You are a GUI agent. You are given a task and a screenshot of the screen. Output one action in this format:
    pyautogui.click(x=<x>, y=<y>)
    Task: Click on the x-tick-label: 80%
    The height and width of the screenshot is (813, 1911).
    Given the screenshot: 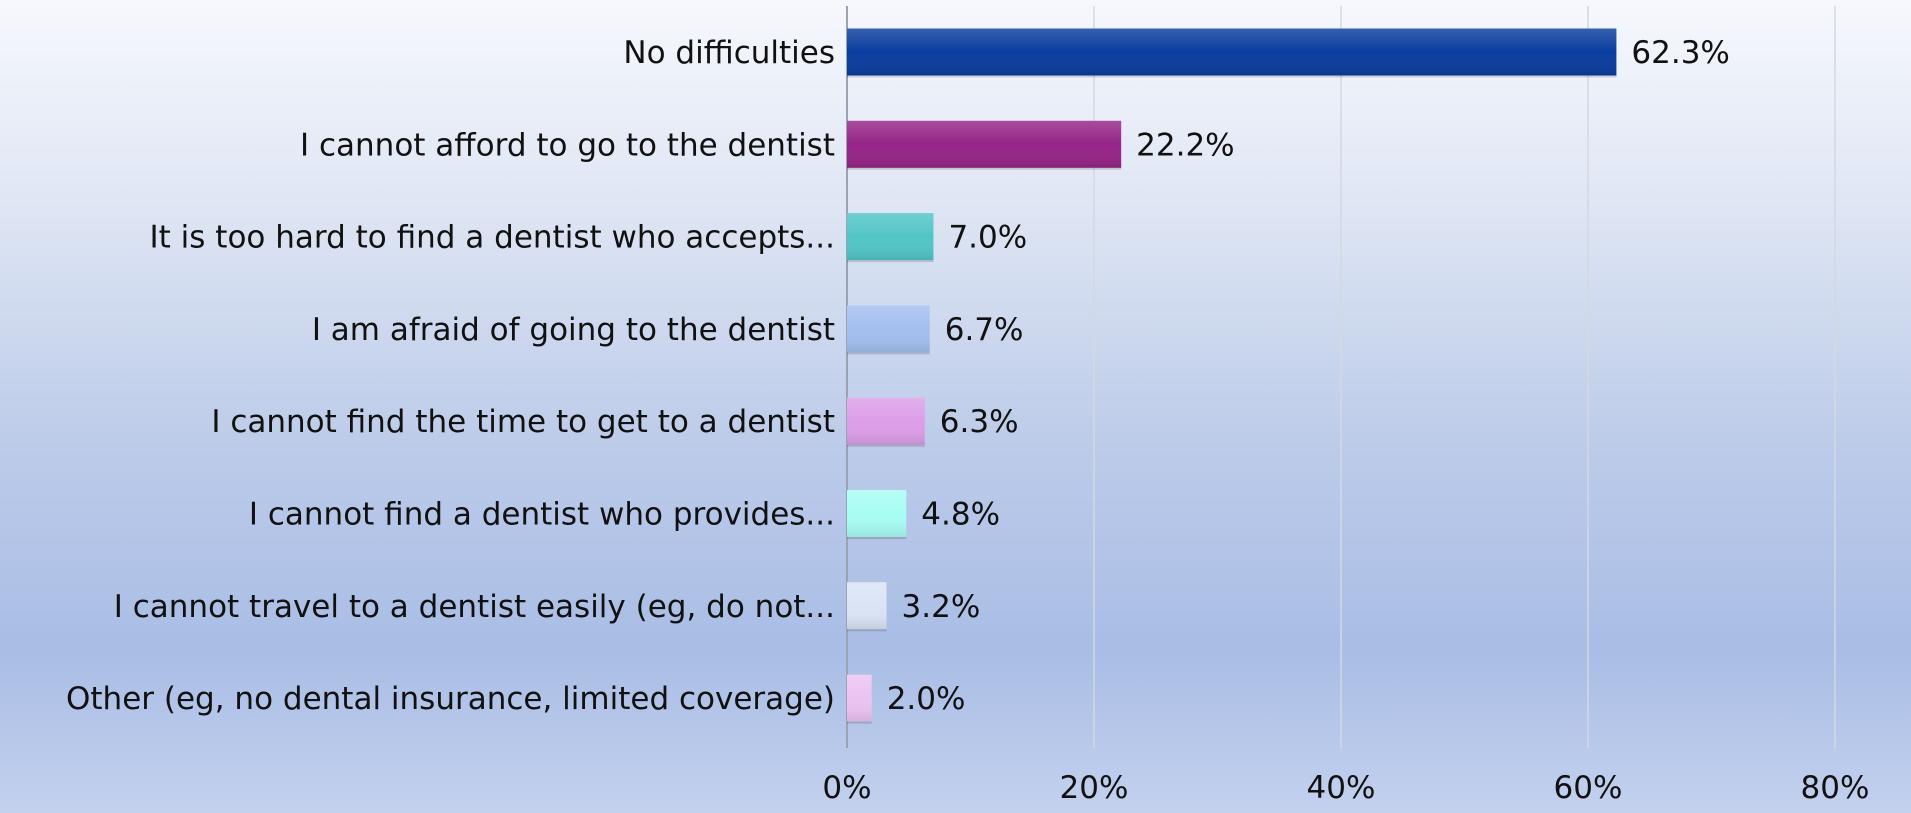 What is the action you would take?
    pyautogui.click(x=1835, y=788)
    